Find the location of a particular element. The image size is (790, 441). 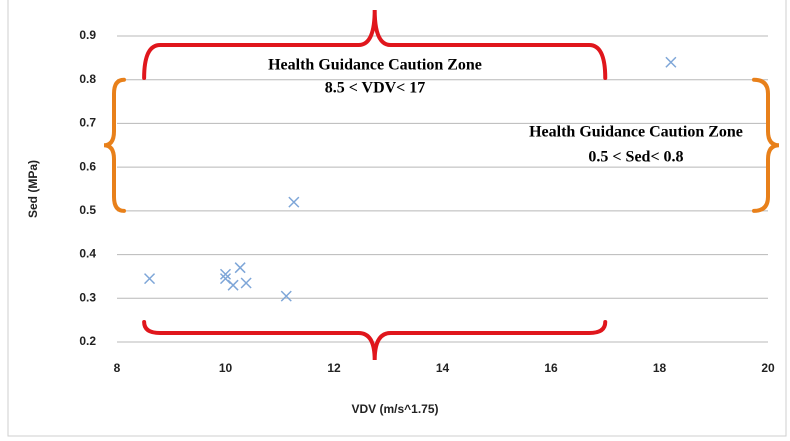

y-tick-label: 0.9 is located at coordinates (87, 35).